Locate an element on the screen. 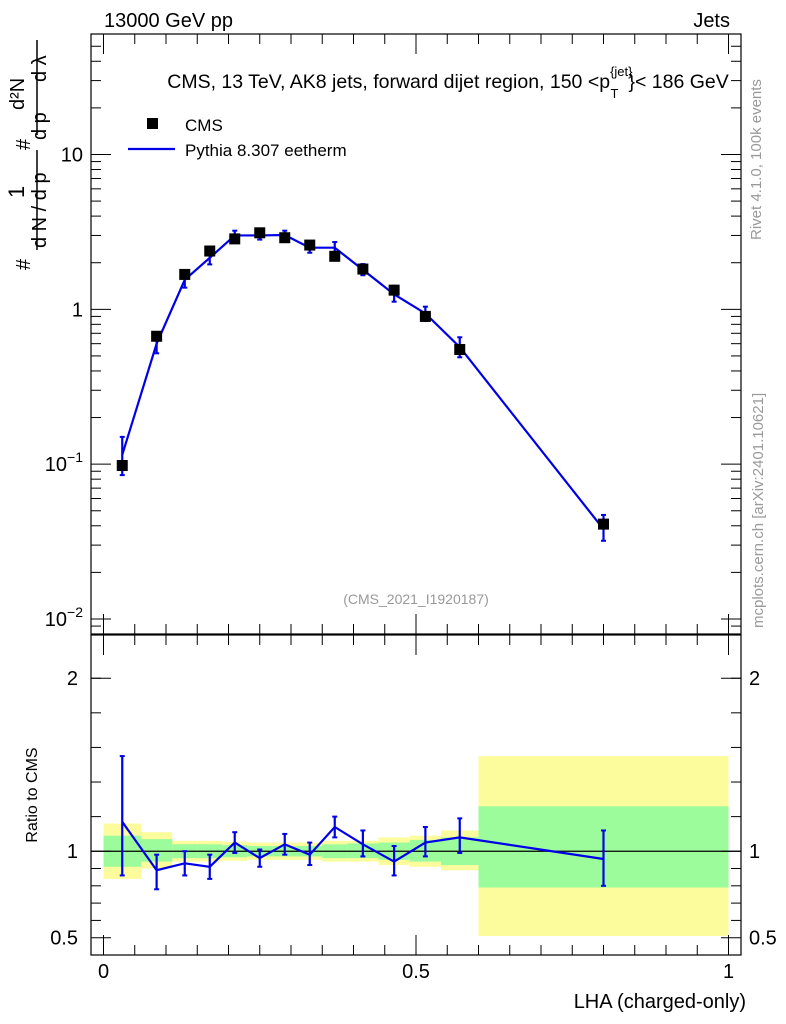  ratio-x-tick-label: 0 is located at coordinates (103, 972).